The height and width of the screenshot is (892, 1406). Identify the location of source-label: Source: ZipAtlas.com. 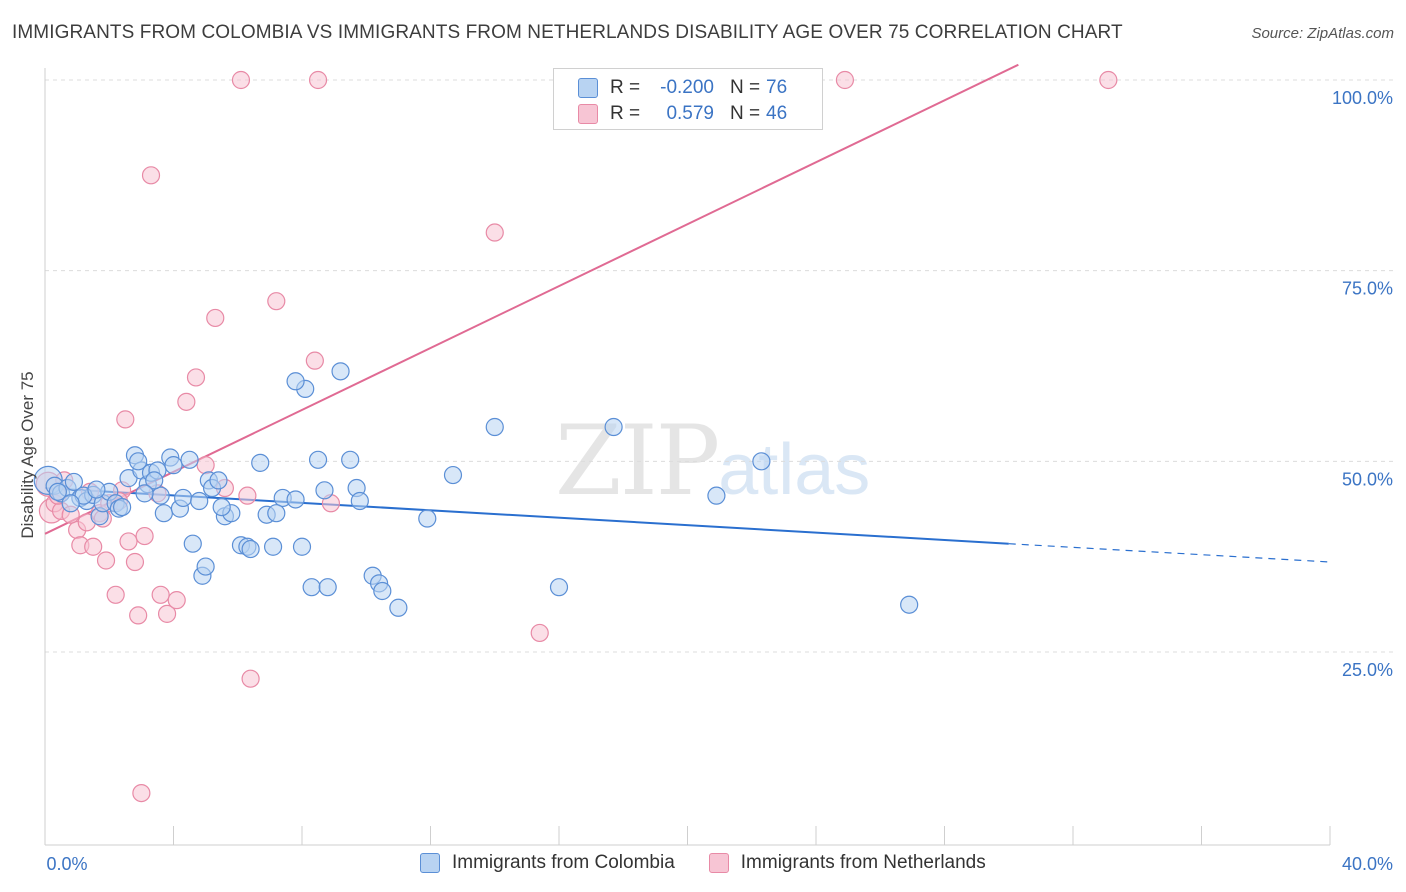
(1322, 33).